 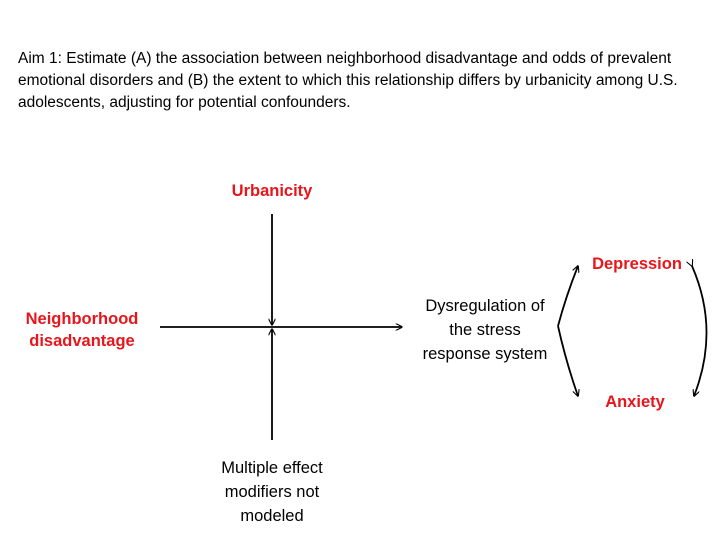 I want to click on urbanicity-label: Urbanicity, so click(x=272, y=191).